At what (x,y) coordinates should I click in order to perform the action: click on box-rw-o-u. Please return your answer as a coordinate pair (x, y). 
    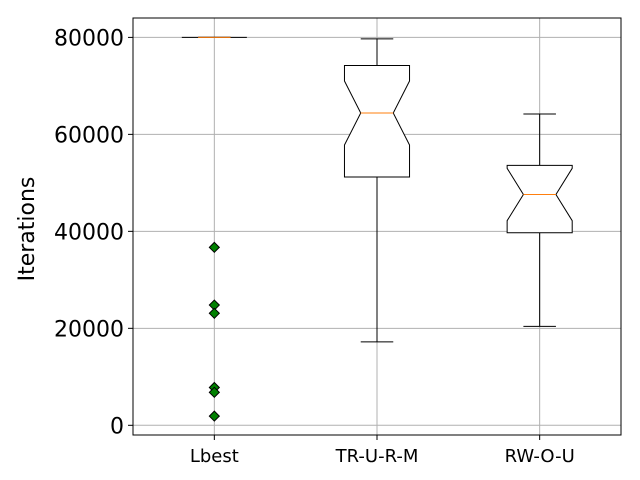
    Looking at the image, I should click on (539, 220).